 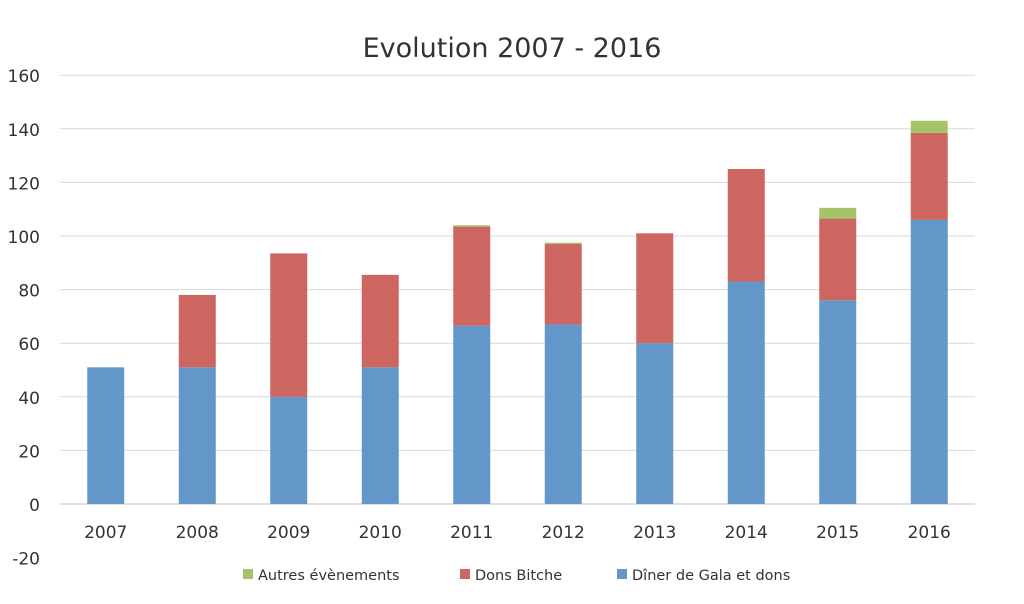 I want to click on x-tick-label: 2015, so click(x=837, y=533).